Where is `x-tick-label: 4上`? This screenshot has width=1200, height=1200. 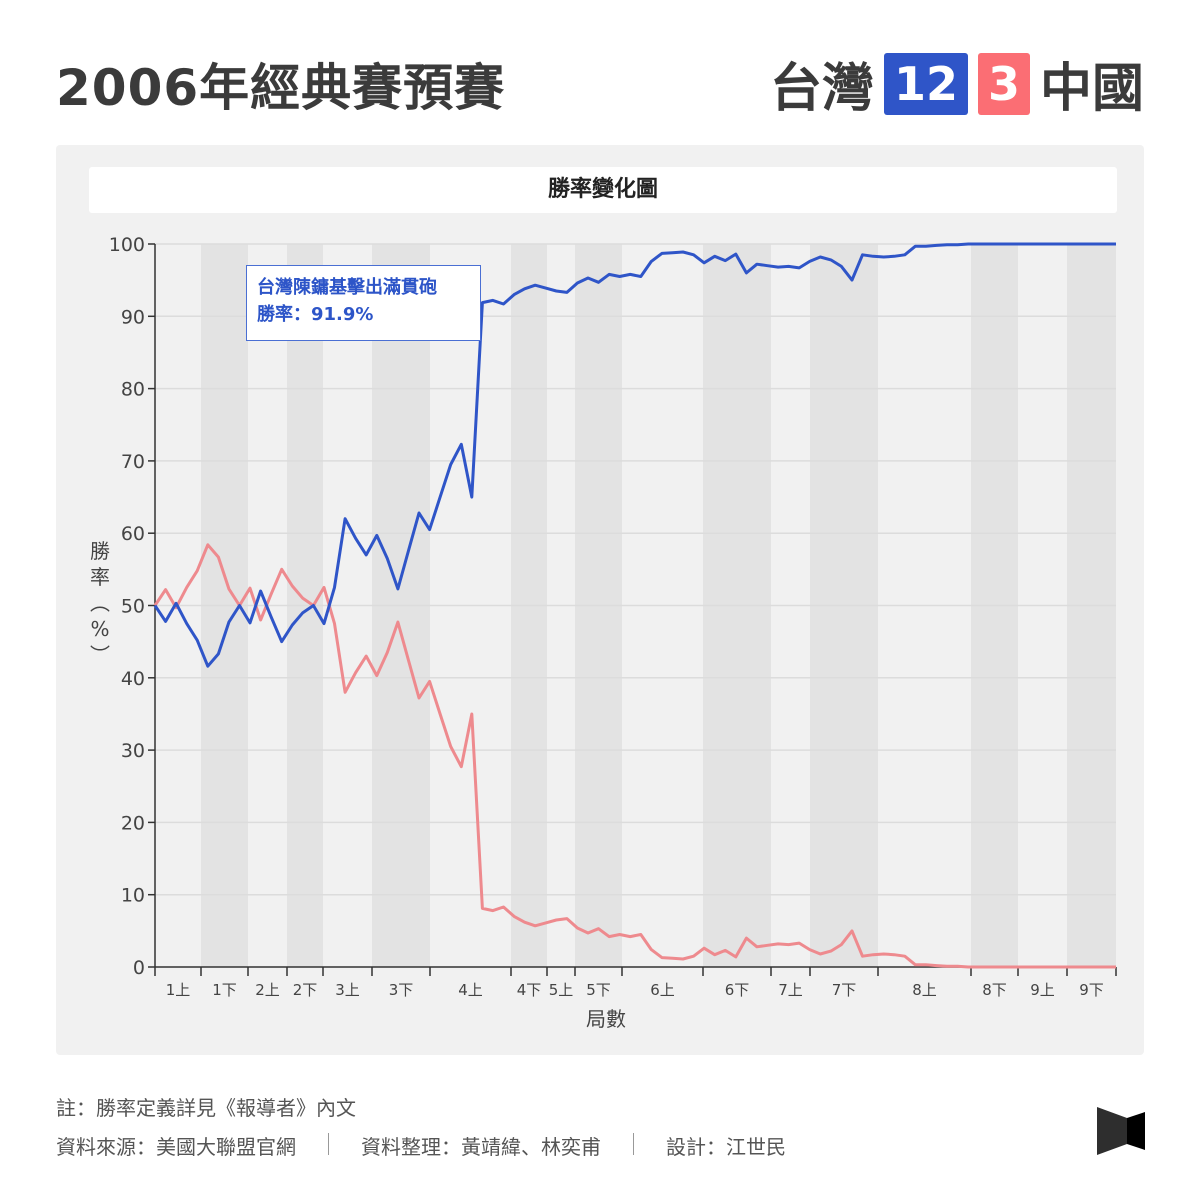 x-tick-label: 4上 is located at coordinates (470, 990).